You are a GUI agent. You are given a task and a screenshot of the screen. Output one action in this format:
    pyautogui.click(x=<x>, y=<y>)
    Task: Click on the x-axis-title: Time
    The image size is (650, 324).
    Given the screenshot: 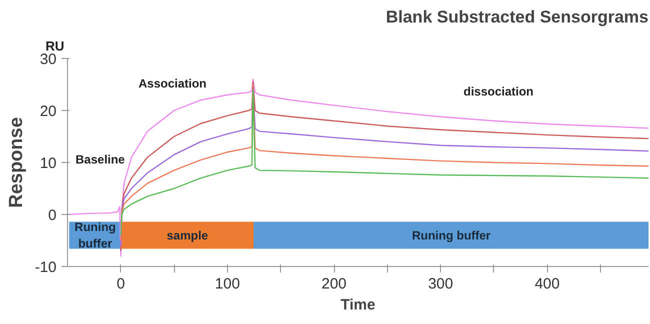 What is the action you would take?
    pyautogui.click(x=358, y=305)
    